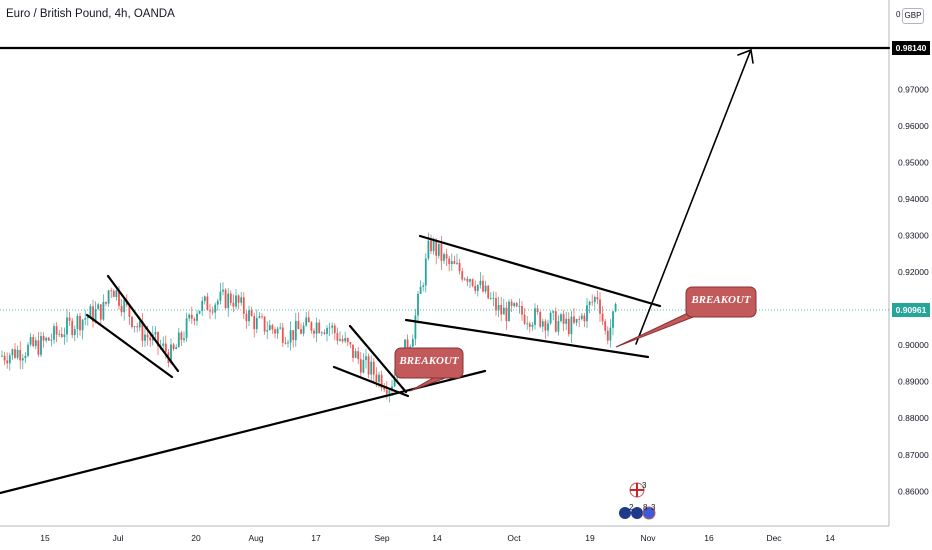 This screenshot has height=550, width=932. What do you see at coordinates (90, 14) in the screenshot?
I see `chart-title: Euro / British Pound, 4h, OANDA` at bounding box center [90, 14].